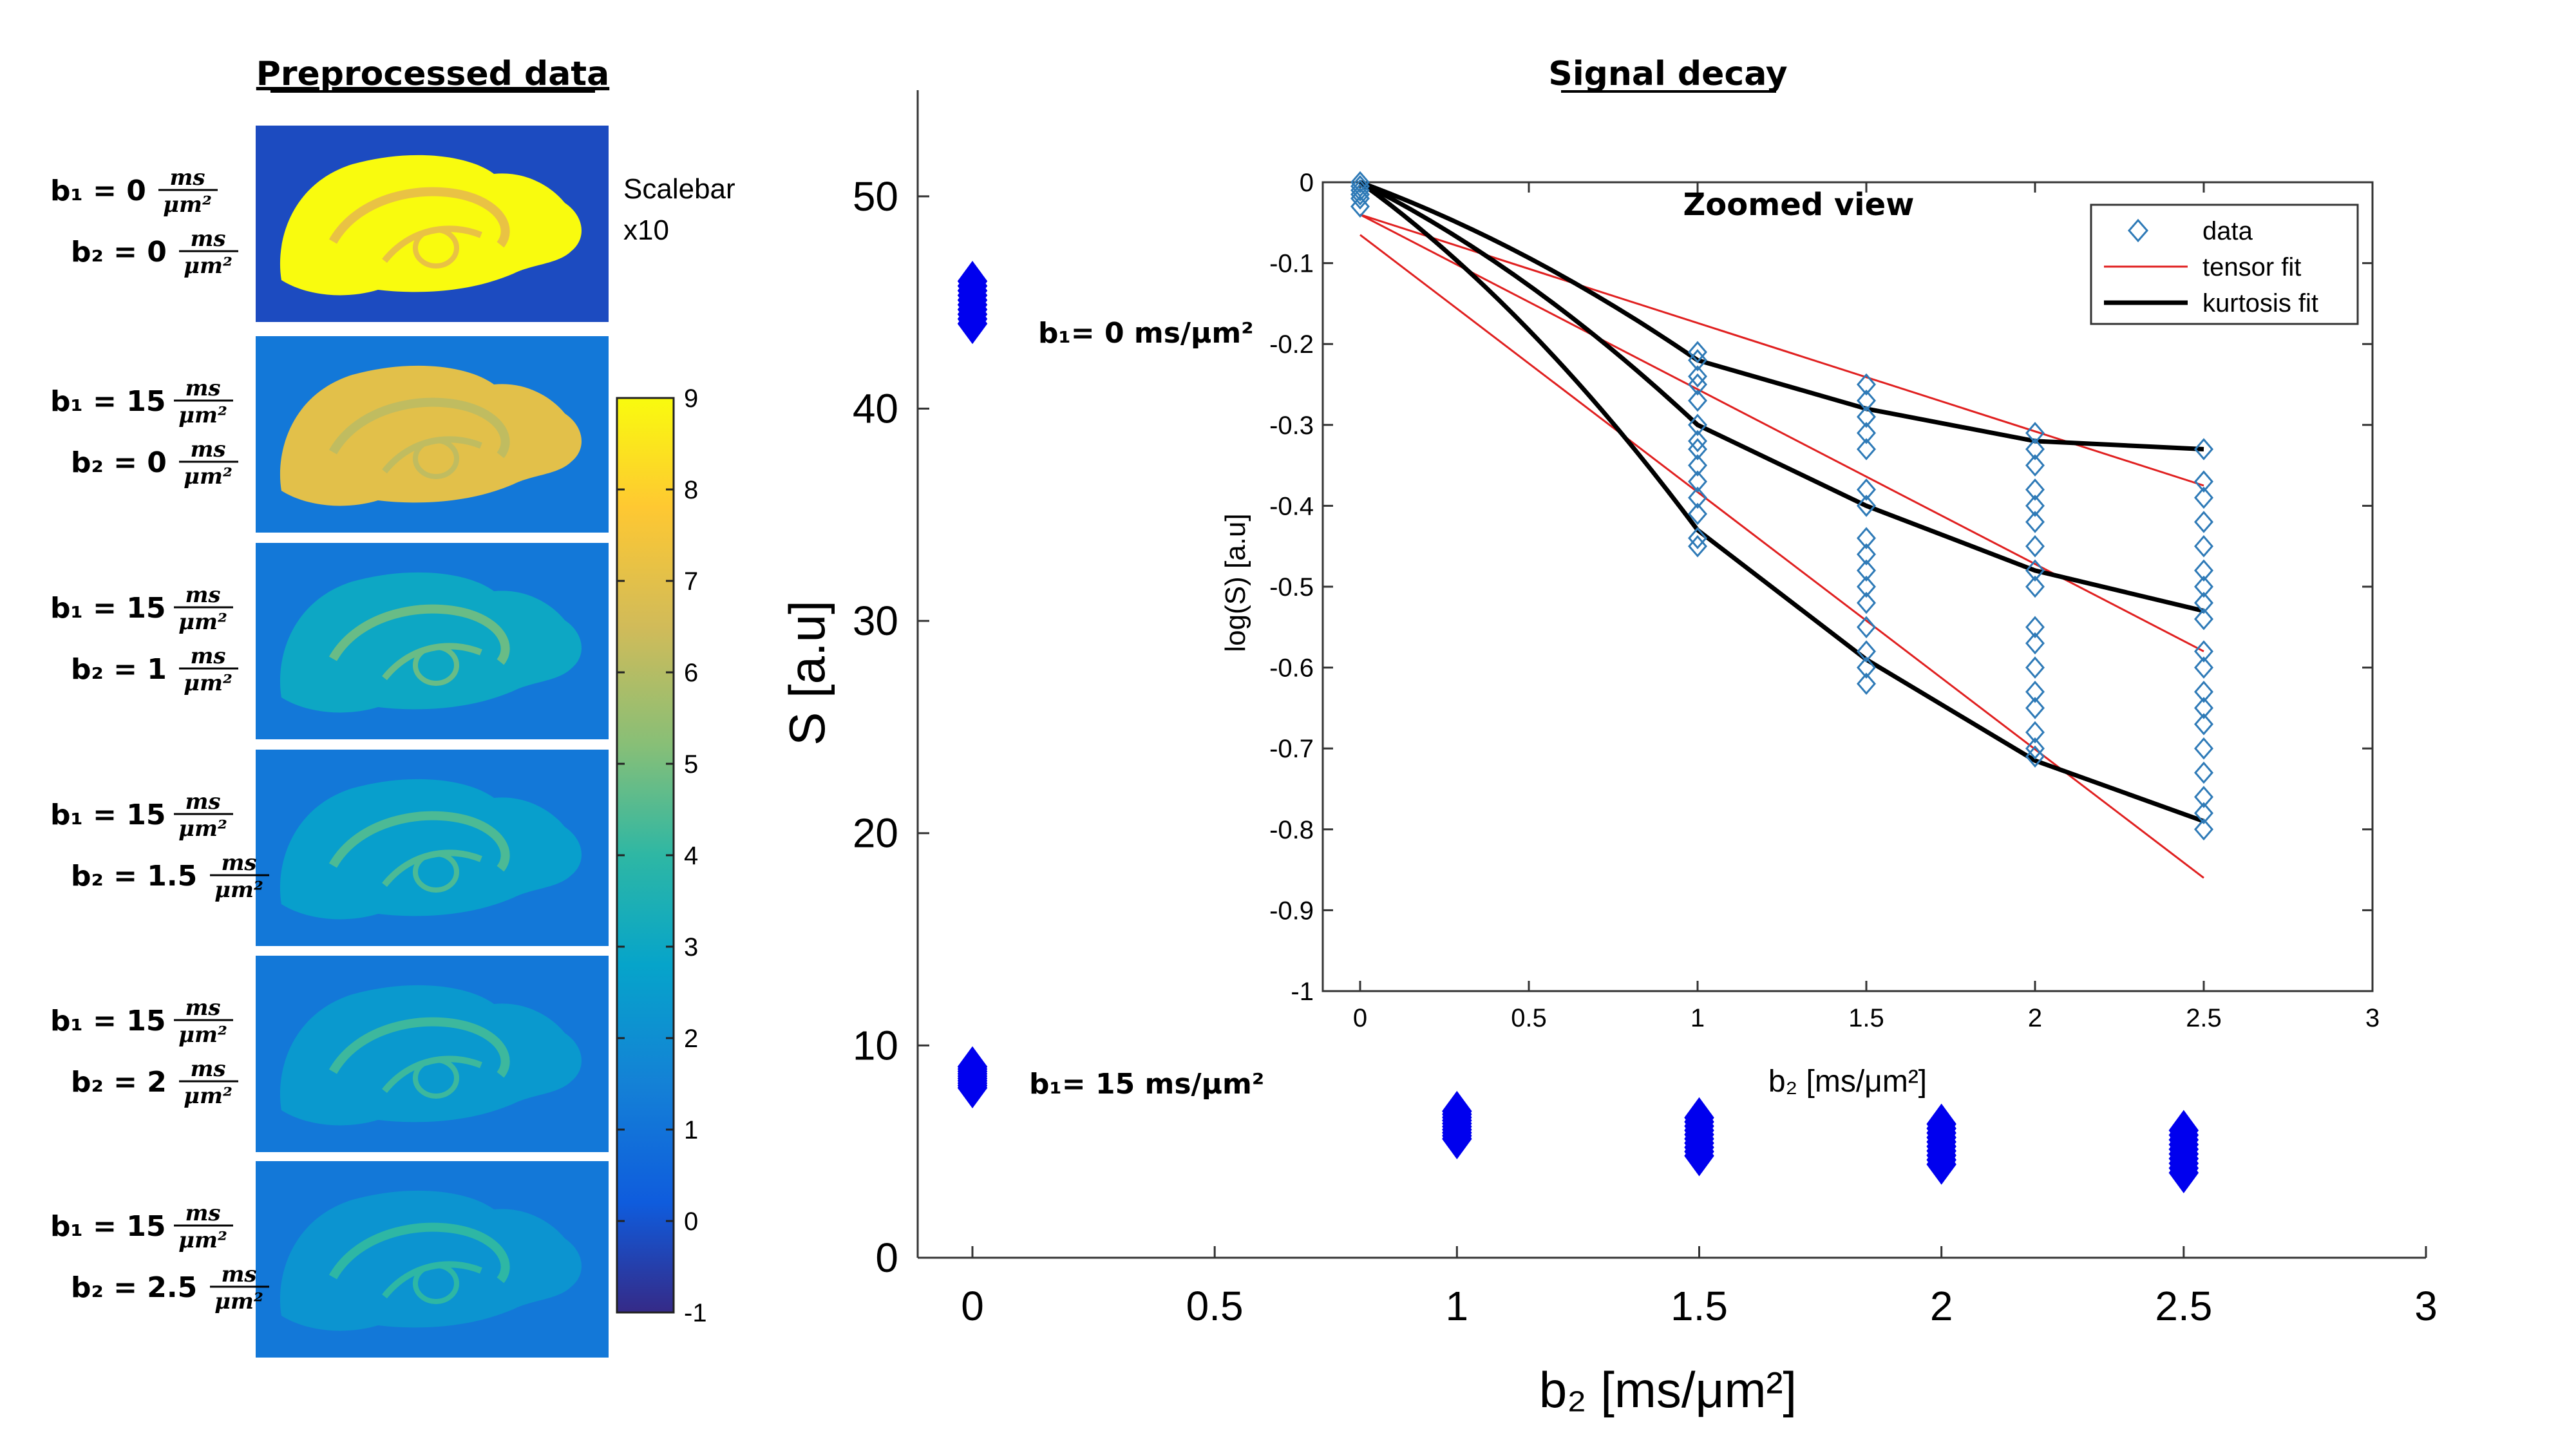 The image size is (2576, 1449). I want to click on colorbar-tick-label: 2, so click(691, 1039).